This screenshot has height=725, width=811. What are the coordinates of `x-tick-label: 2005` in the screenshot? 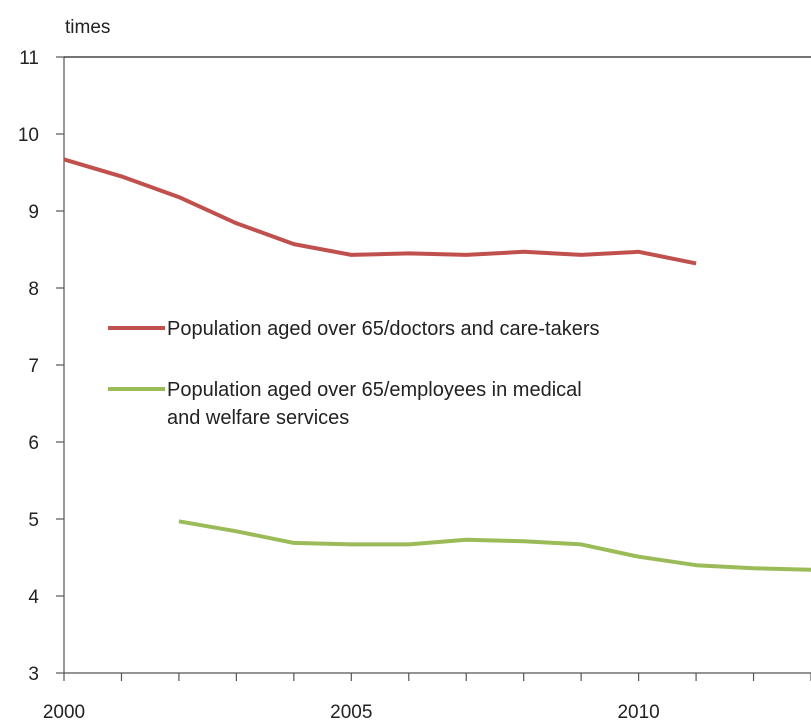 It's located at (351, 712).